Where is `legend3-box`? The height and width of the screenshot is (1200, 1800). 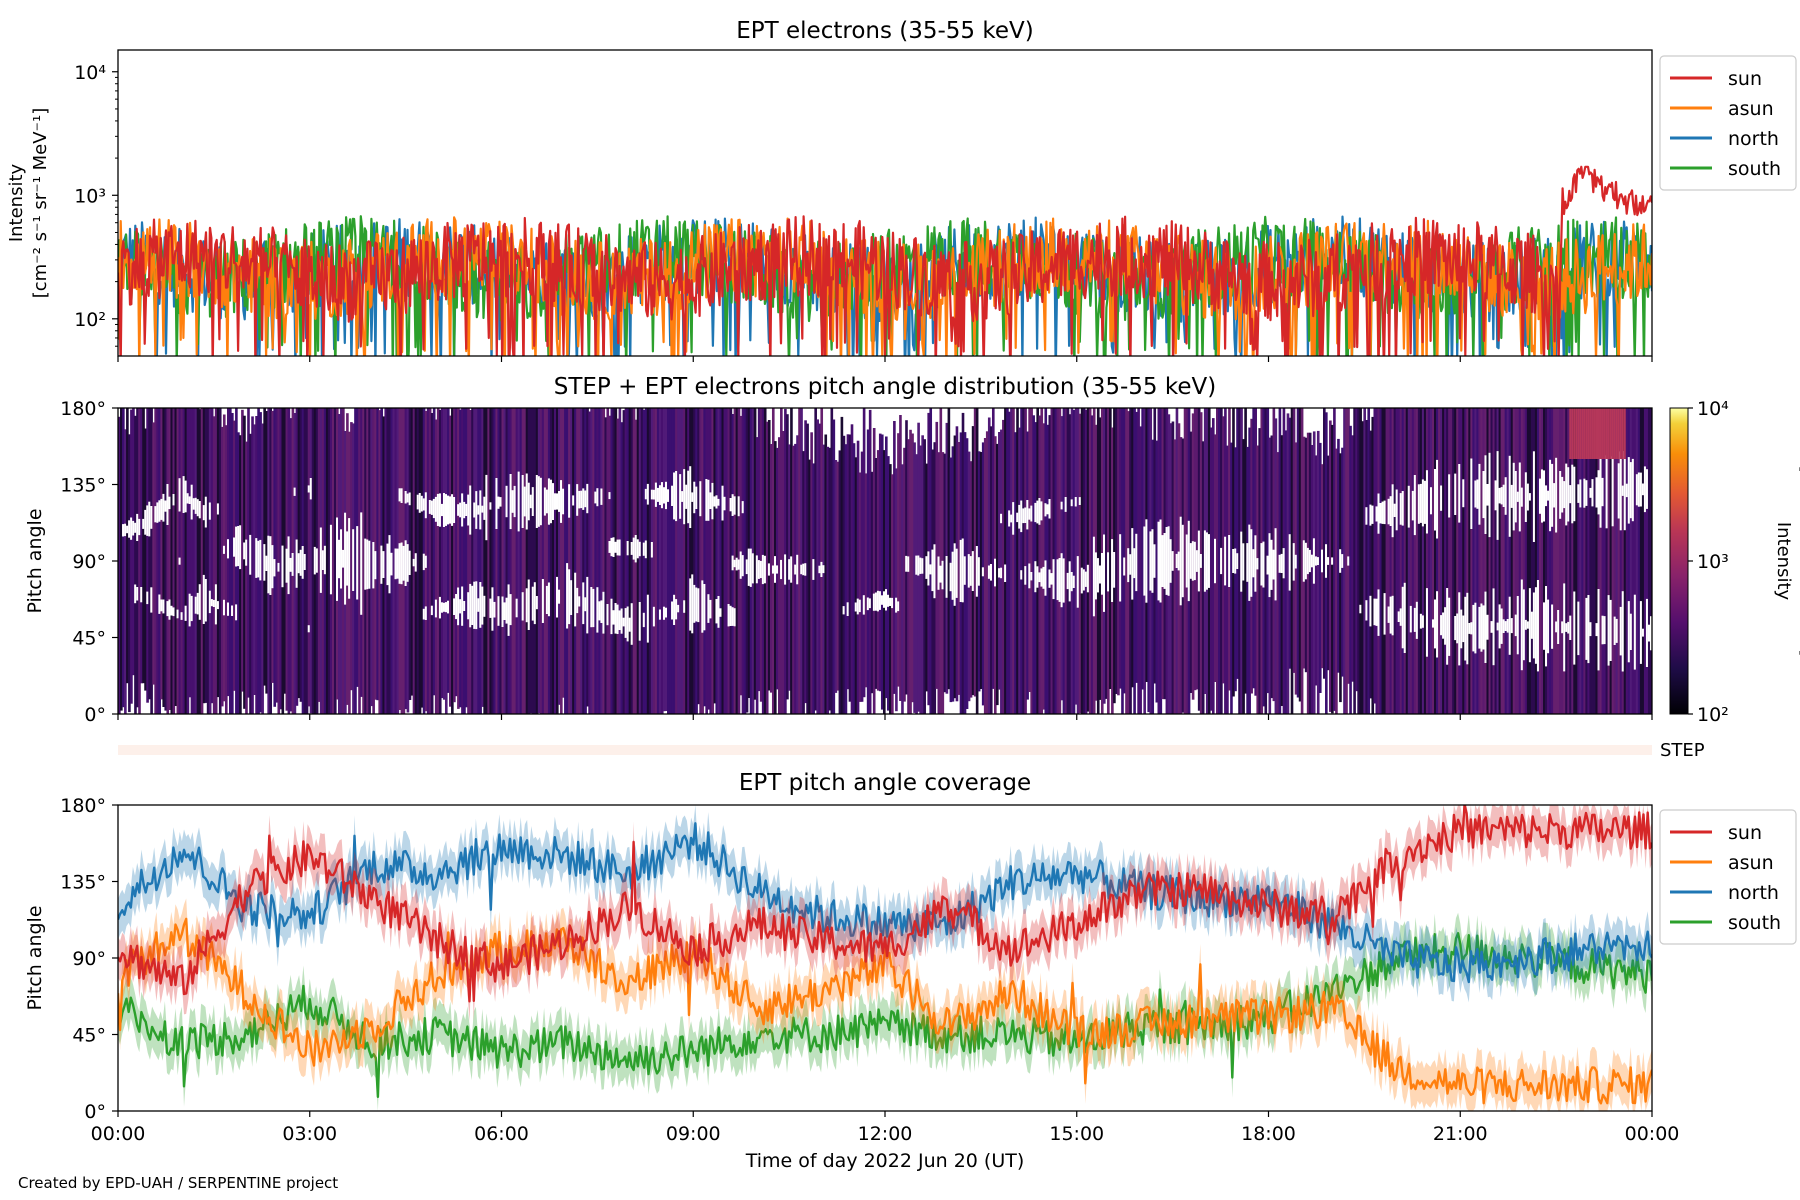
legend3-box is located at coordinates (1728, 877).